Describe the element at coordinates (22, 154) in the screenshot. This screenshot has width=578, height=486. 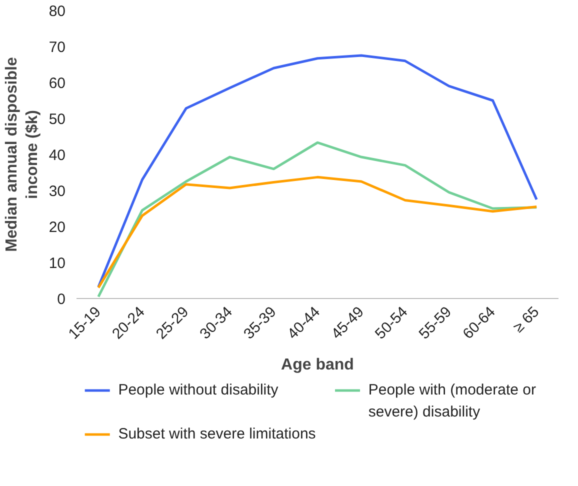
I see `y-axis-title: Median annual disposible income ($k)` at that location.